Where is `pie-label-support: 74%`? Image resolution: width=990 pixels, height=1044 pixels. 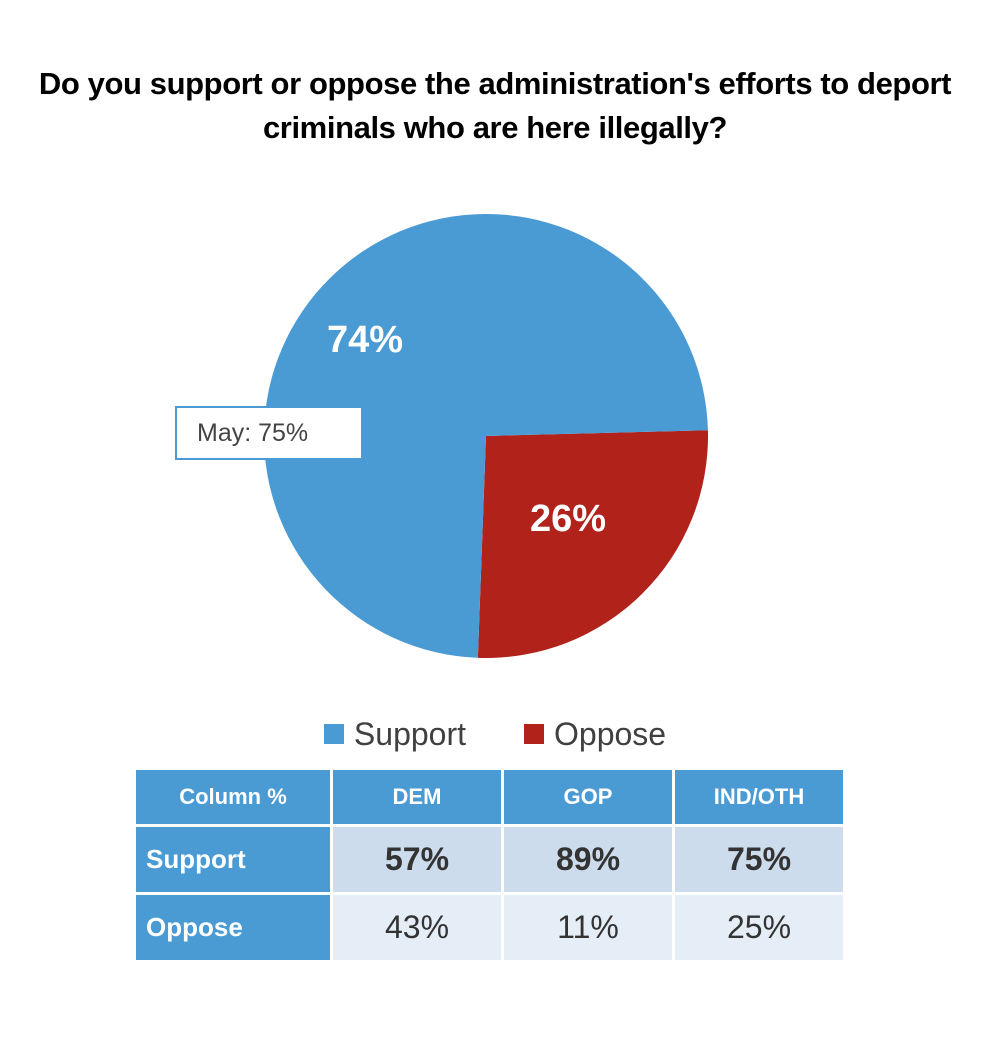
pie-label-support: 74% is located at coordinates (365, 340).